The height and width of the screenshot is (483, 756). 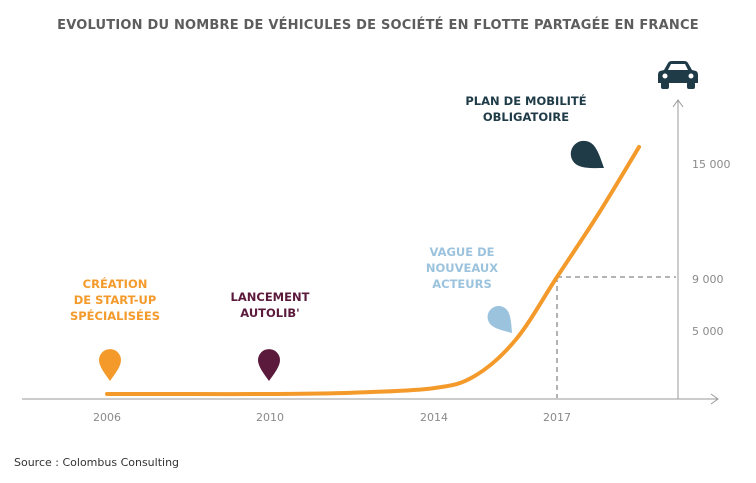 I want to click on x-tick-label: 2010, so click(x=270, y=417).